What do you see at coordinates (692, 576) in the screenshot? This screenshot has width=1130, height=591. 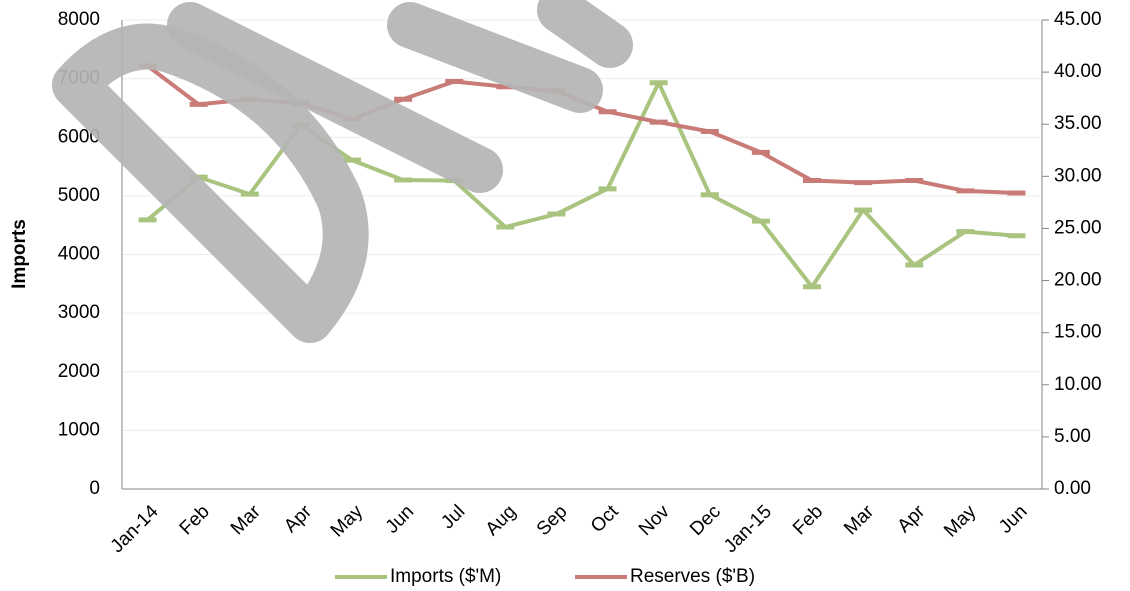 I see `legend-label: Reserves ($'B)` at bounding box center [692, 576].